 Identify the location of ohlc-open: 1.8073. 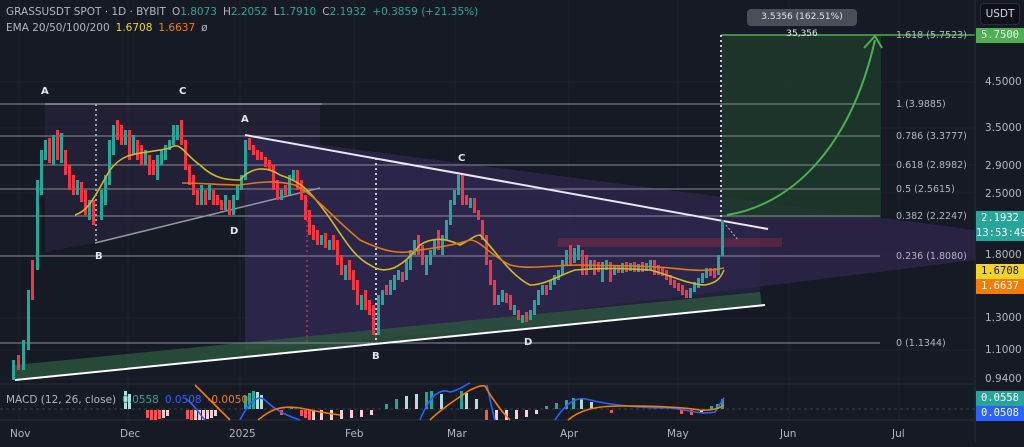
(198, 12).